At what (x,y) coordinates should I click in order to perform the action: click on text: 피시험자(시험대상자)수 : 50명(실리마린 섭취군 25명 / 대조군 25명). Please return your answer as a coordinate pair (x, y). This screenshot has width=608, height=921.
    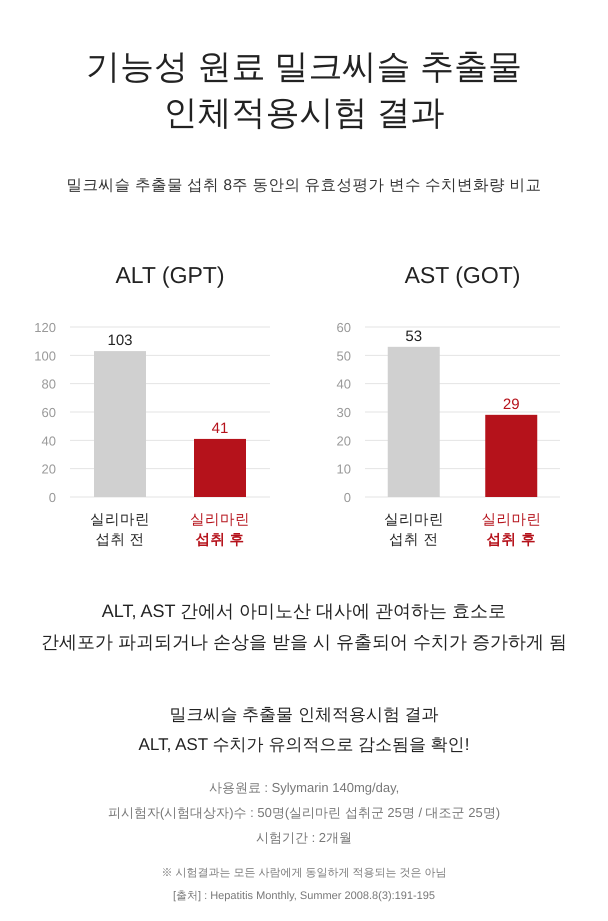
    Looking at the image, I should click on (304, 812).